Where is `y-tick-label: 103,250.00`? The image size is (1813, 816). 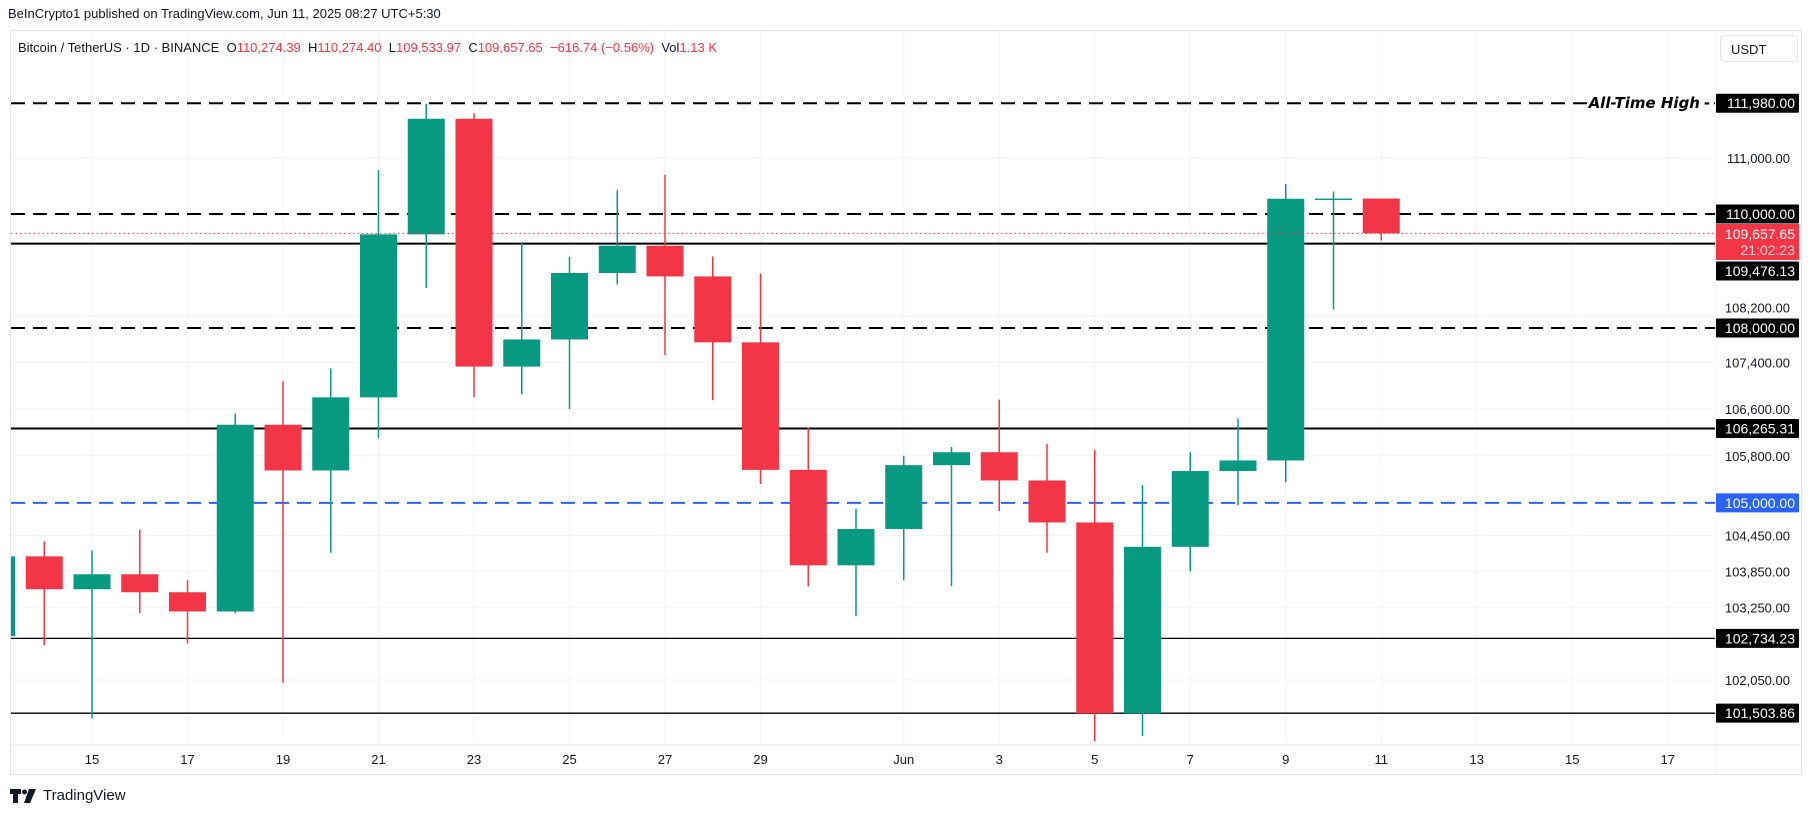 y-tick-label: 103,250.00 is located at coordinates (1757, 607).